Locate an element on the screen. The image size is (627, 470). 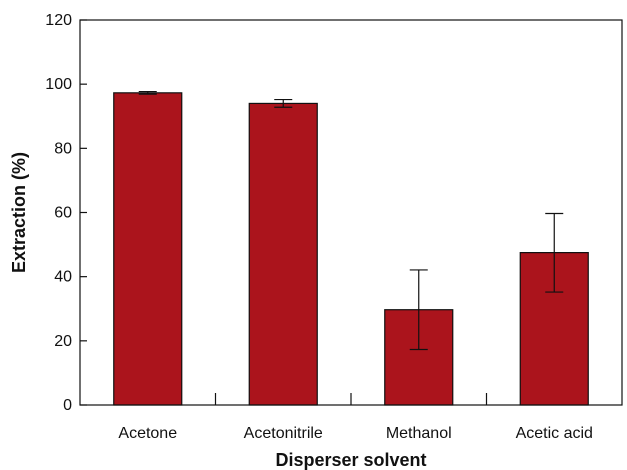
y-axis-title: Extraction (%) is located at coordinates (19, 212).